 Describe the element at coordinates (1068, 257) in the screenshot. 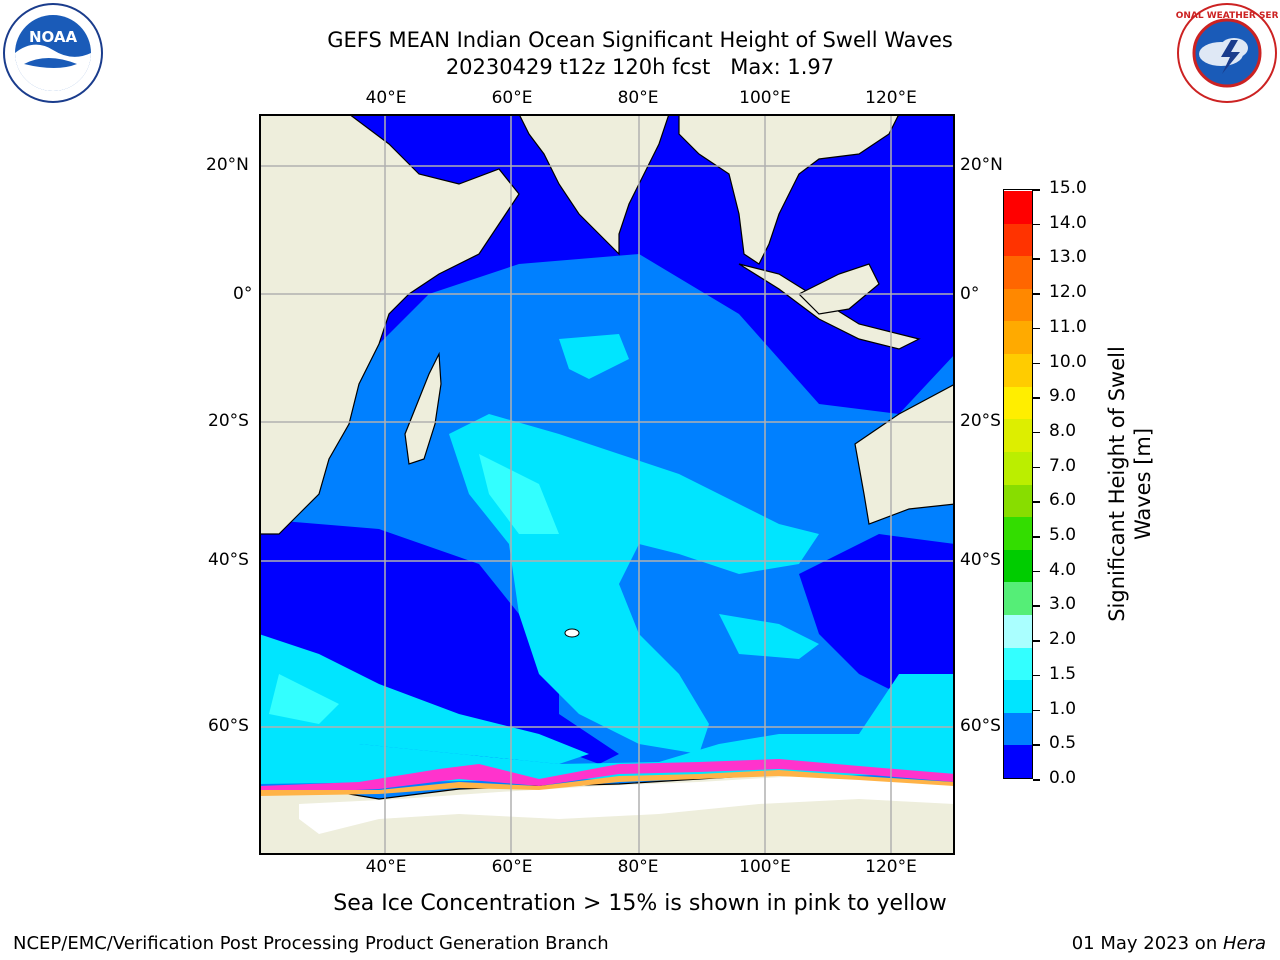

I see `colorbar-tick-label: 13.0` at that location.